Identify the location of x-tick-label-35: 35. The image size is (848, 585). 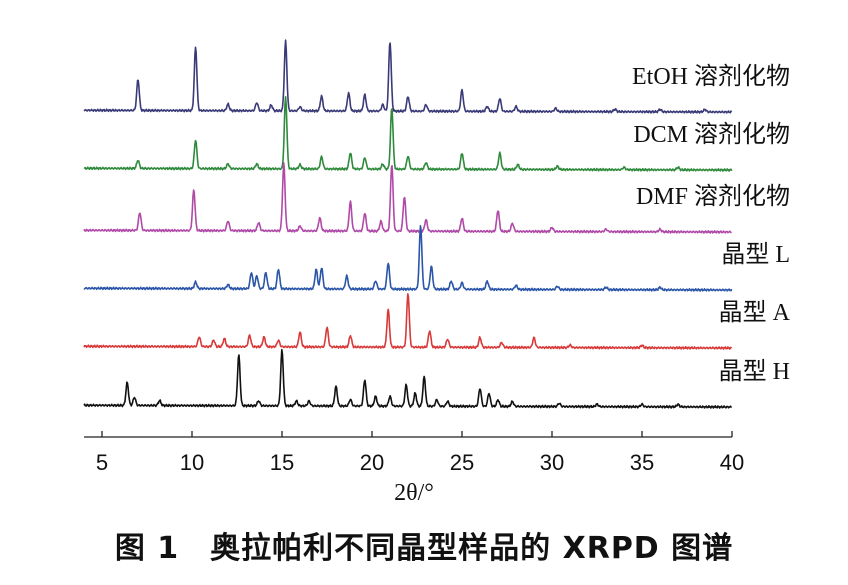
(642, 462).